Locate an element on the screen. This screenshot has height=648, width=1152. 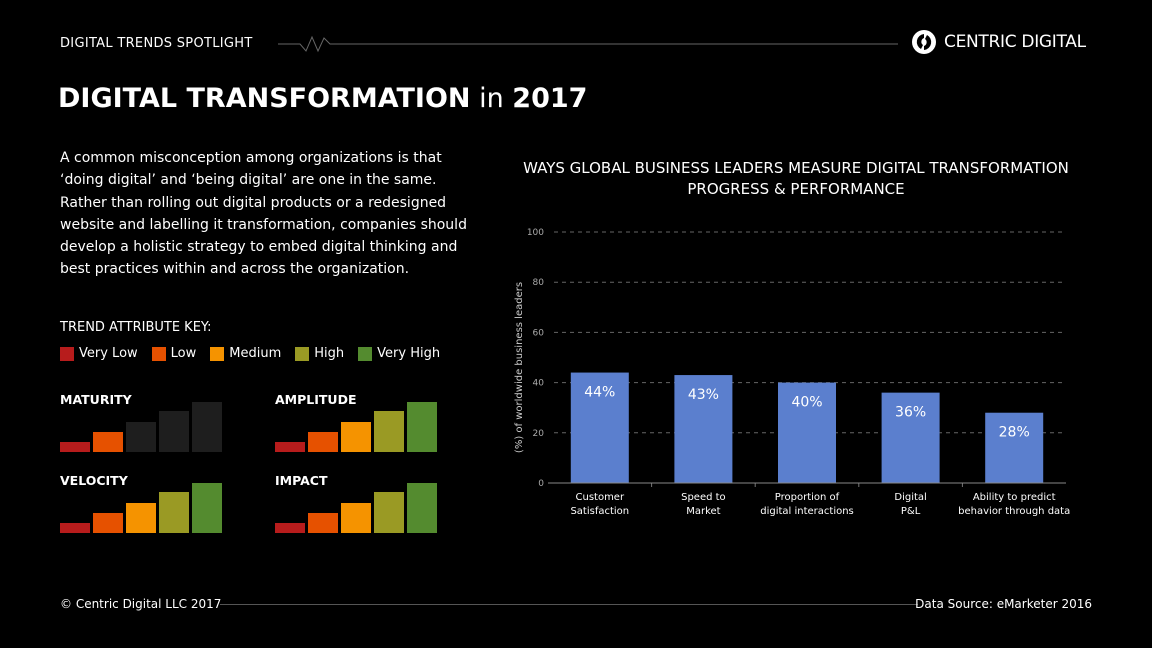
title-main: DIGITAL TRANSFORMATION is located at coordinates (264, 98).